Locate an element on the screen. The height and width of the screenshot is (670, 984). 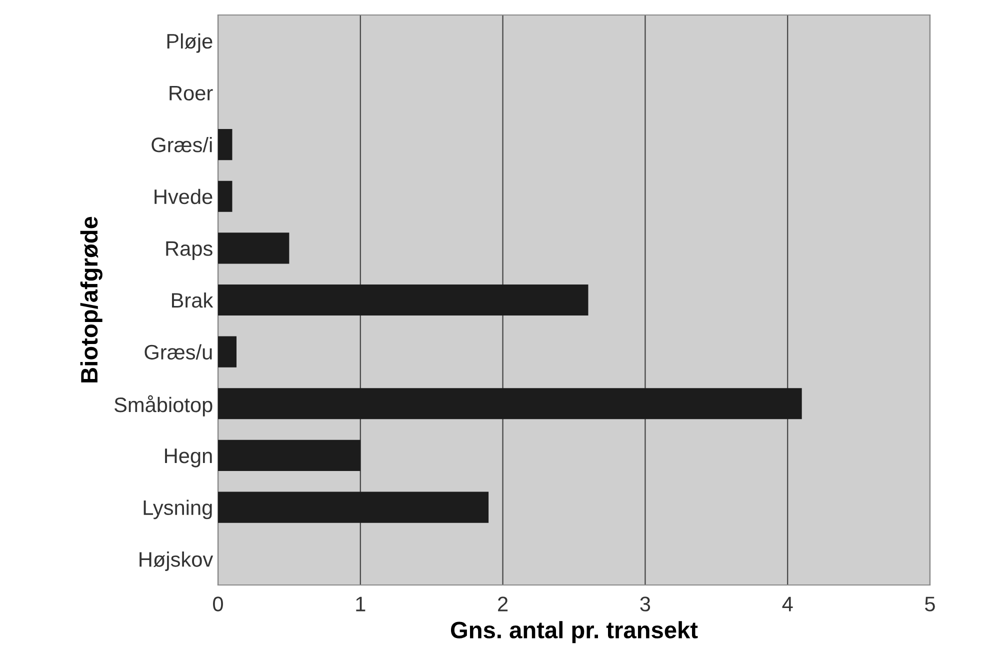
x-tick-label: 0 is located at coordinates (218, 604).